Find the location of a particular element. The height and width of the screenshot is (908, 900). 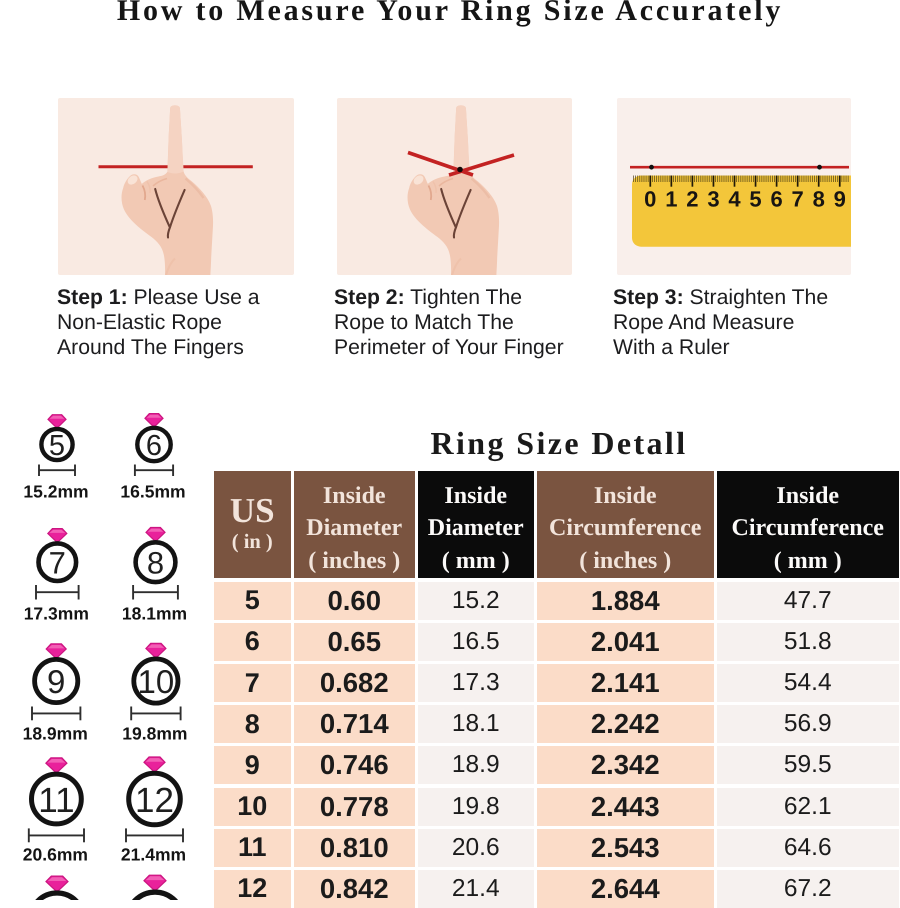

svg-text: 12 is located at coordinates (154, 800).